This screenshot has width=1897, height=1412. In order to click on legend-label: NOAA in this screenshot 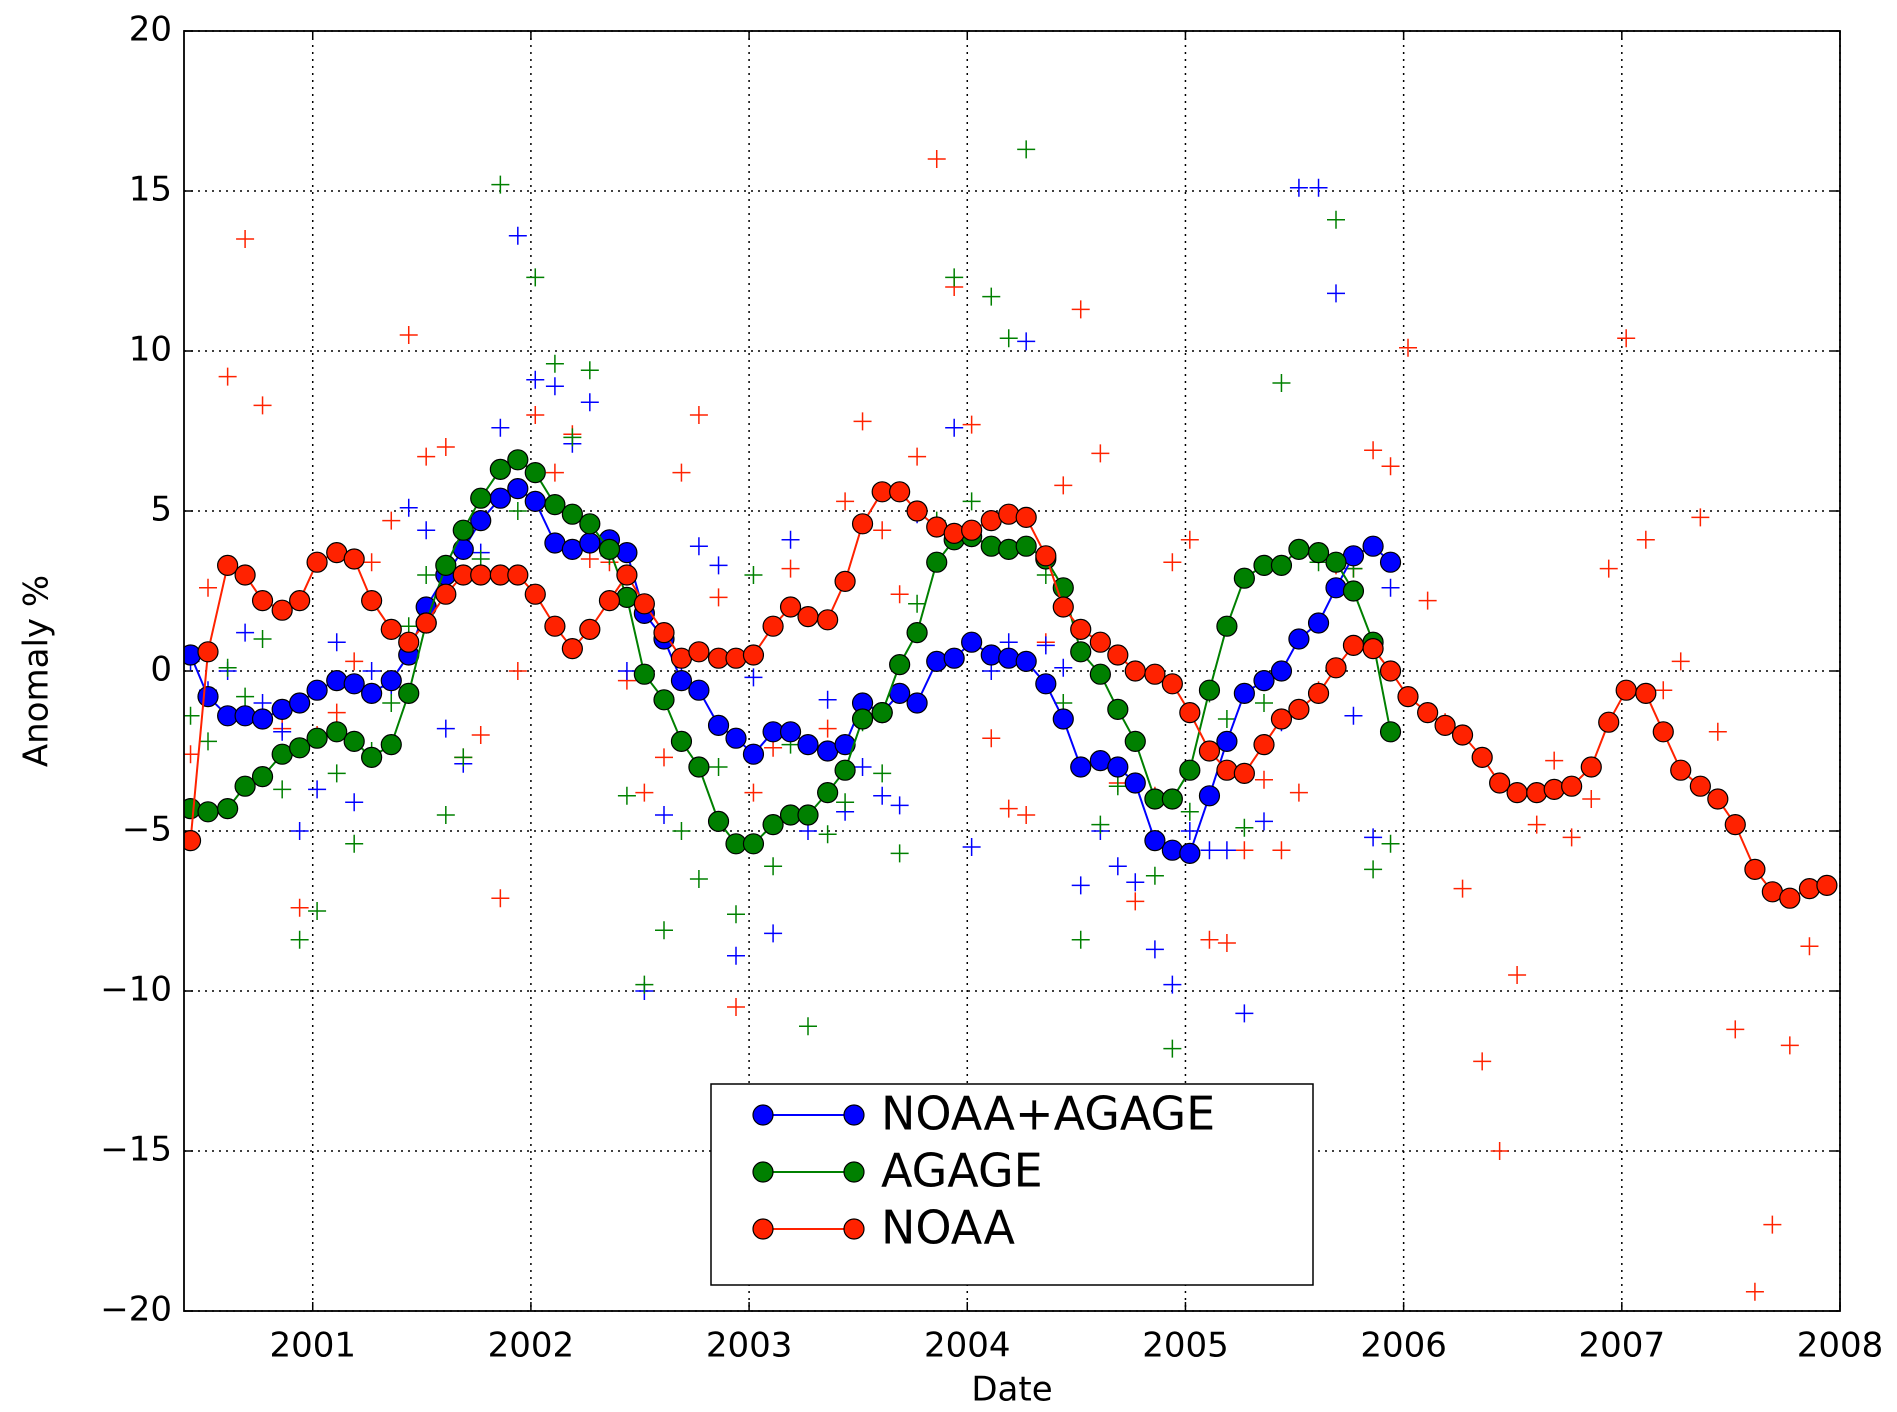, I will do `click(948, 1228)`.